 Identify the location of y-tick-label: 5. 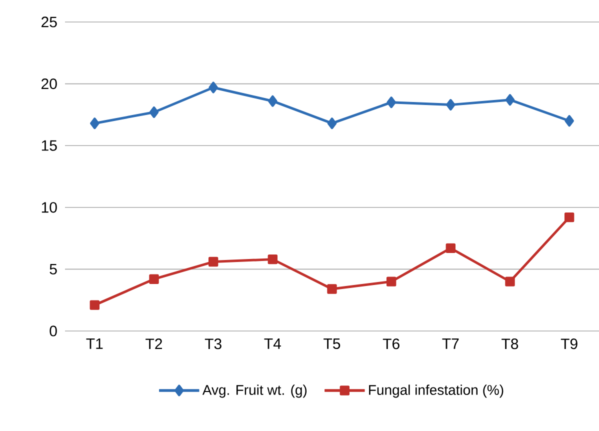
(53, 269).